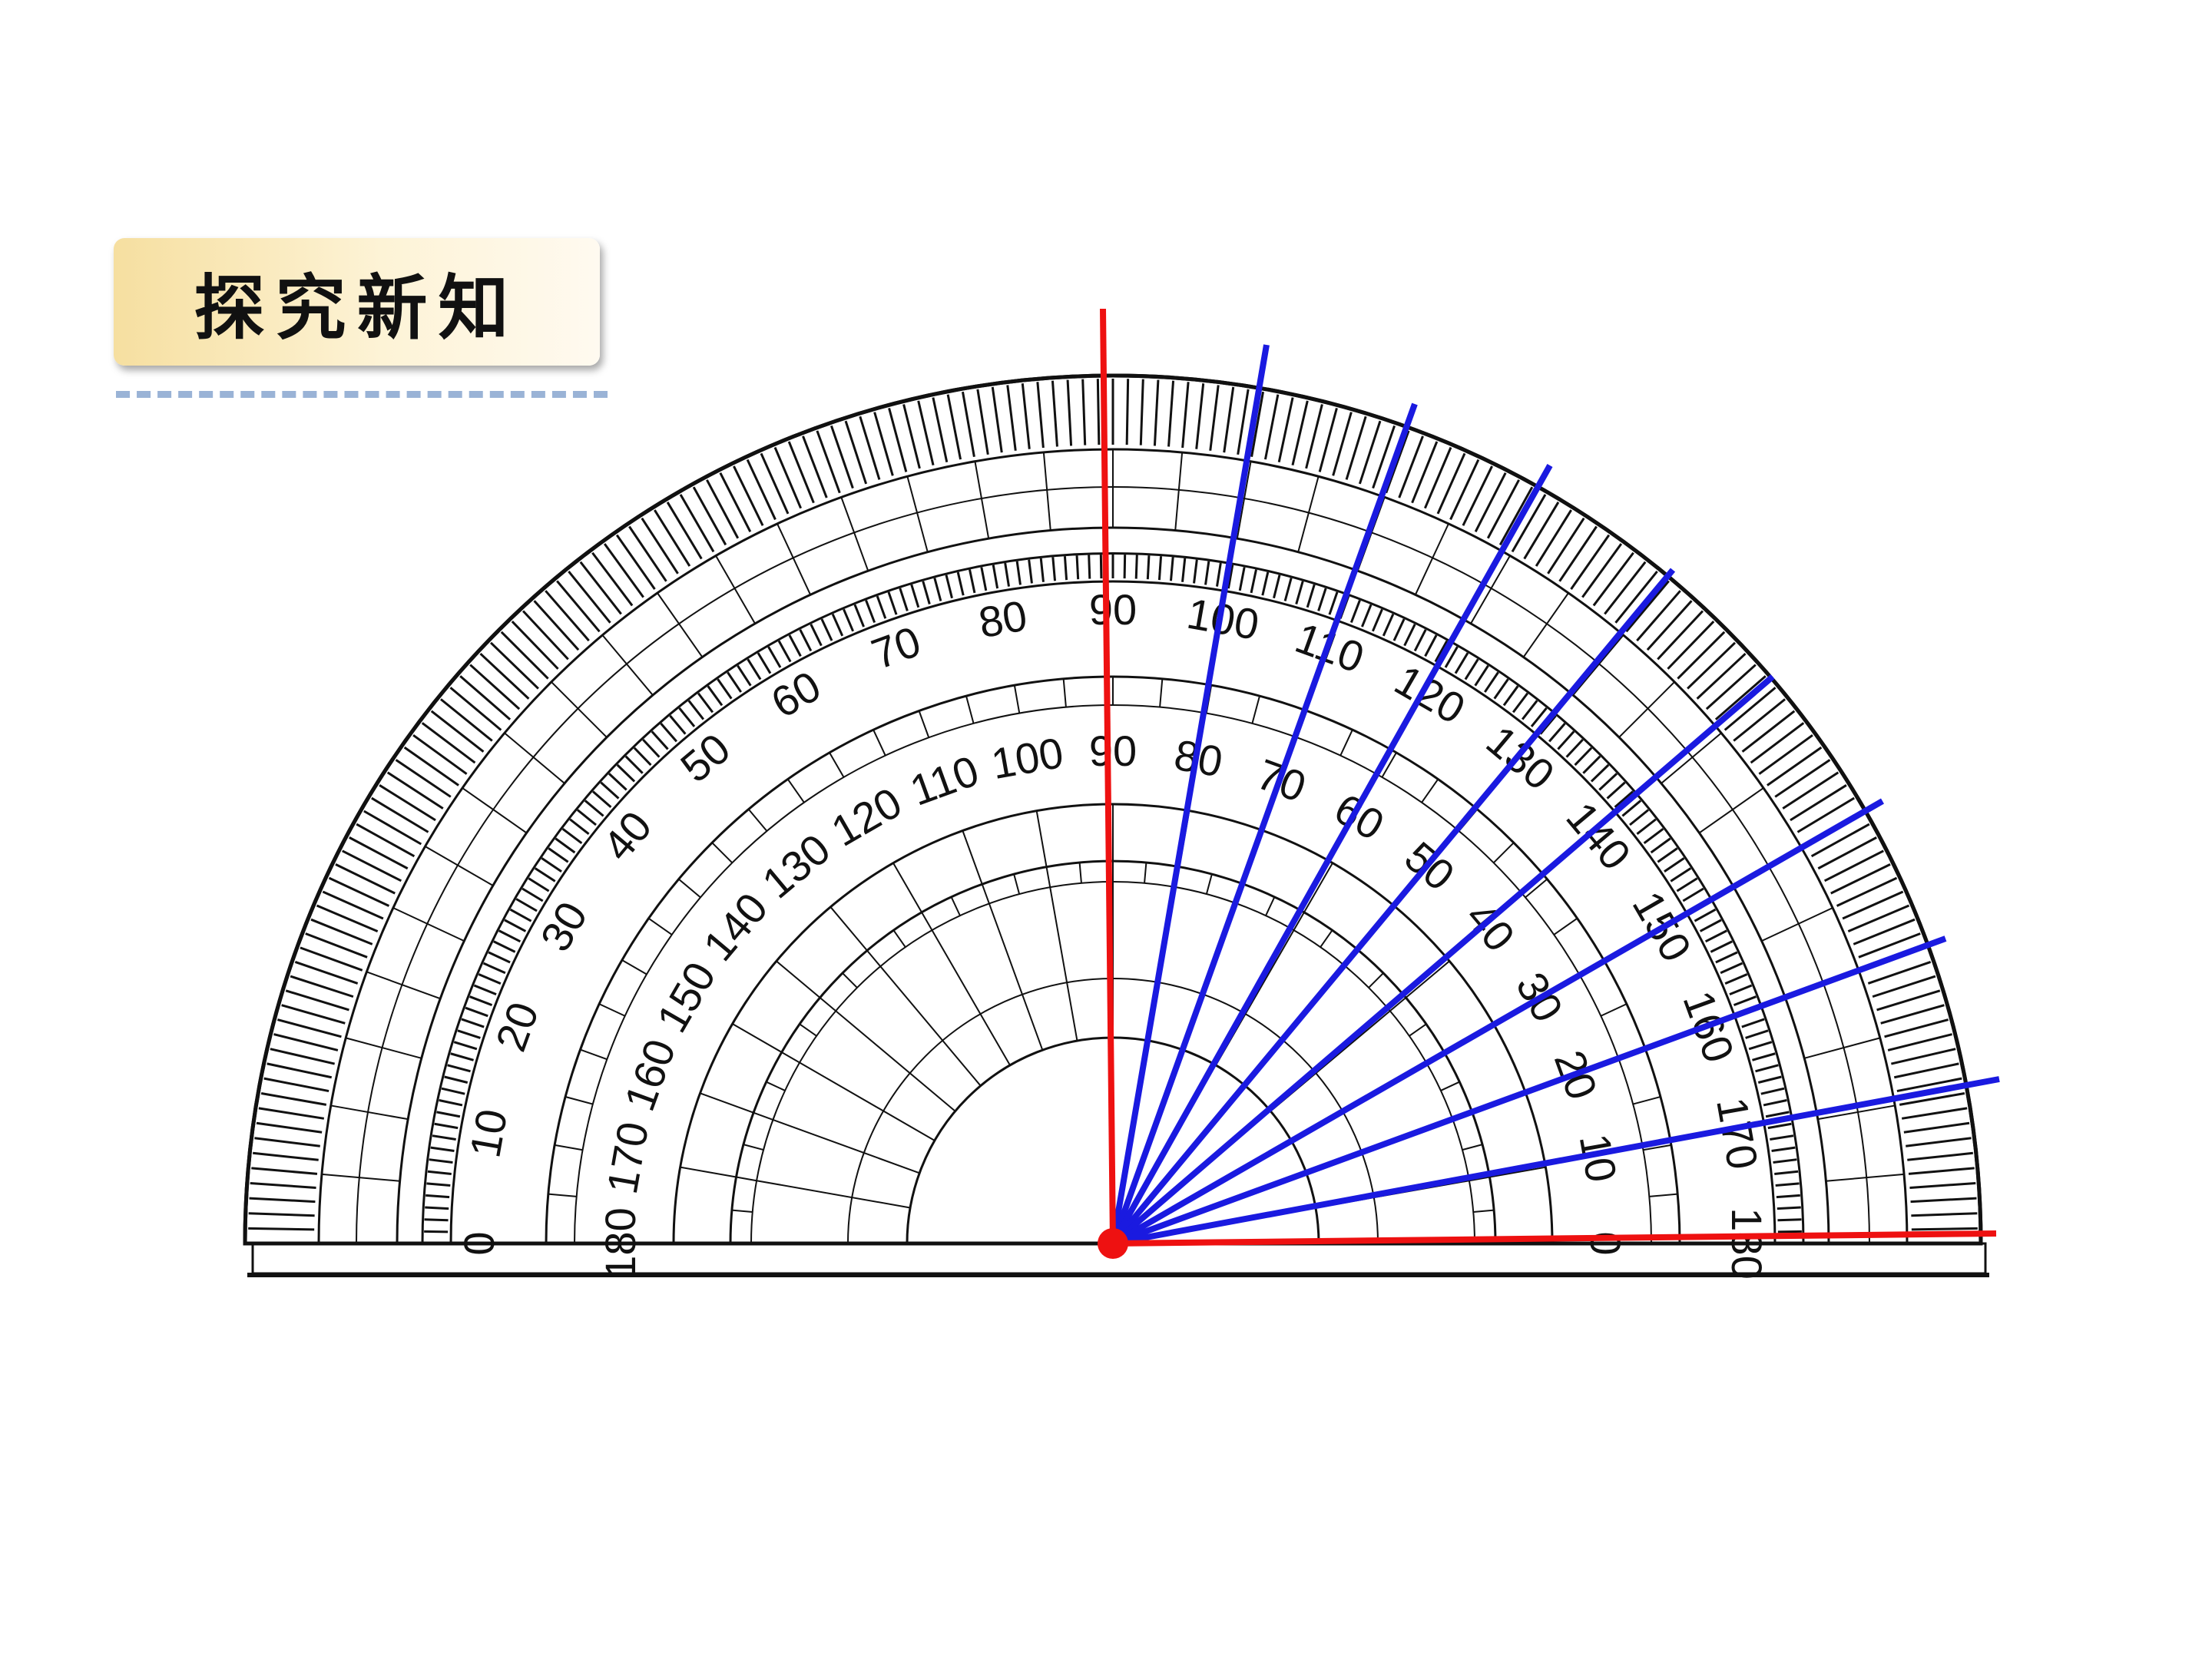  Describe the element at coordinates (362, 394) in the screenshot. I see `divider` at that location.